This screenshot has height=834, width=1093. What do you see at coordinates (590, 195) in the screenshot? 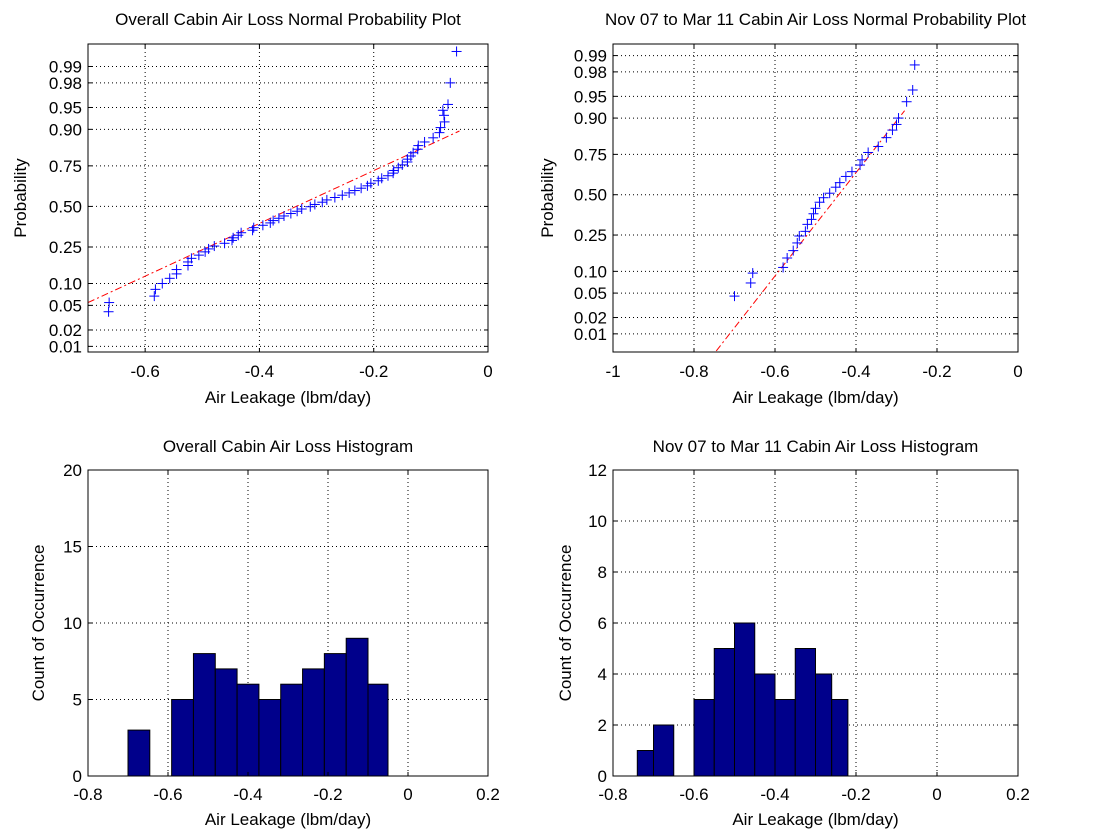
I see `y-tick-label: 0.50` at bounding box center [590, 195].